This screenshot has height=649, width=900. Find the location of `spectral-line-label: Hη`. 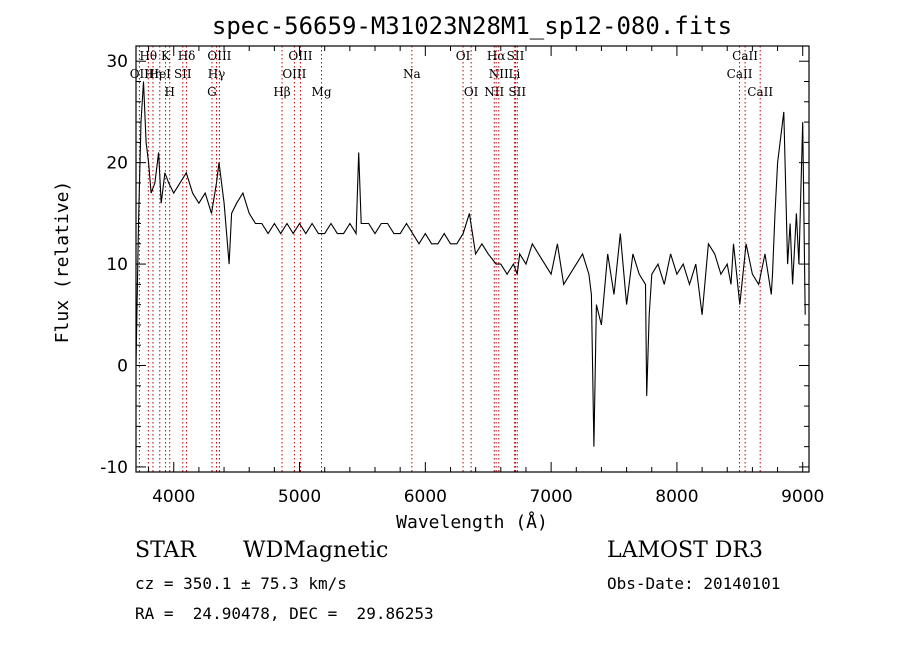

spectral-line-label: Hη is located at coordinates (153, 74).